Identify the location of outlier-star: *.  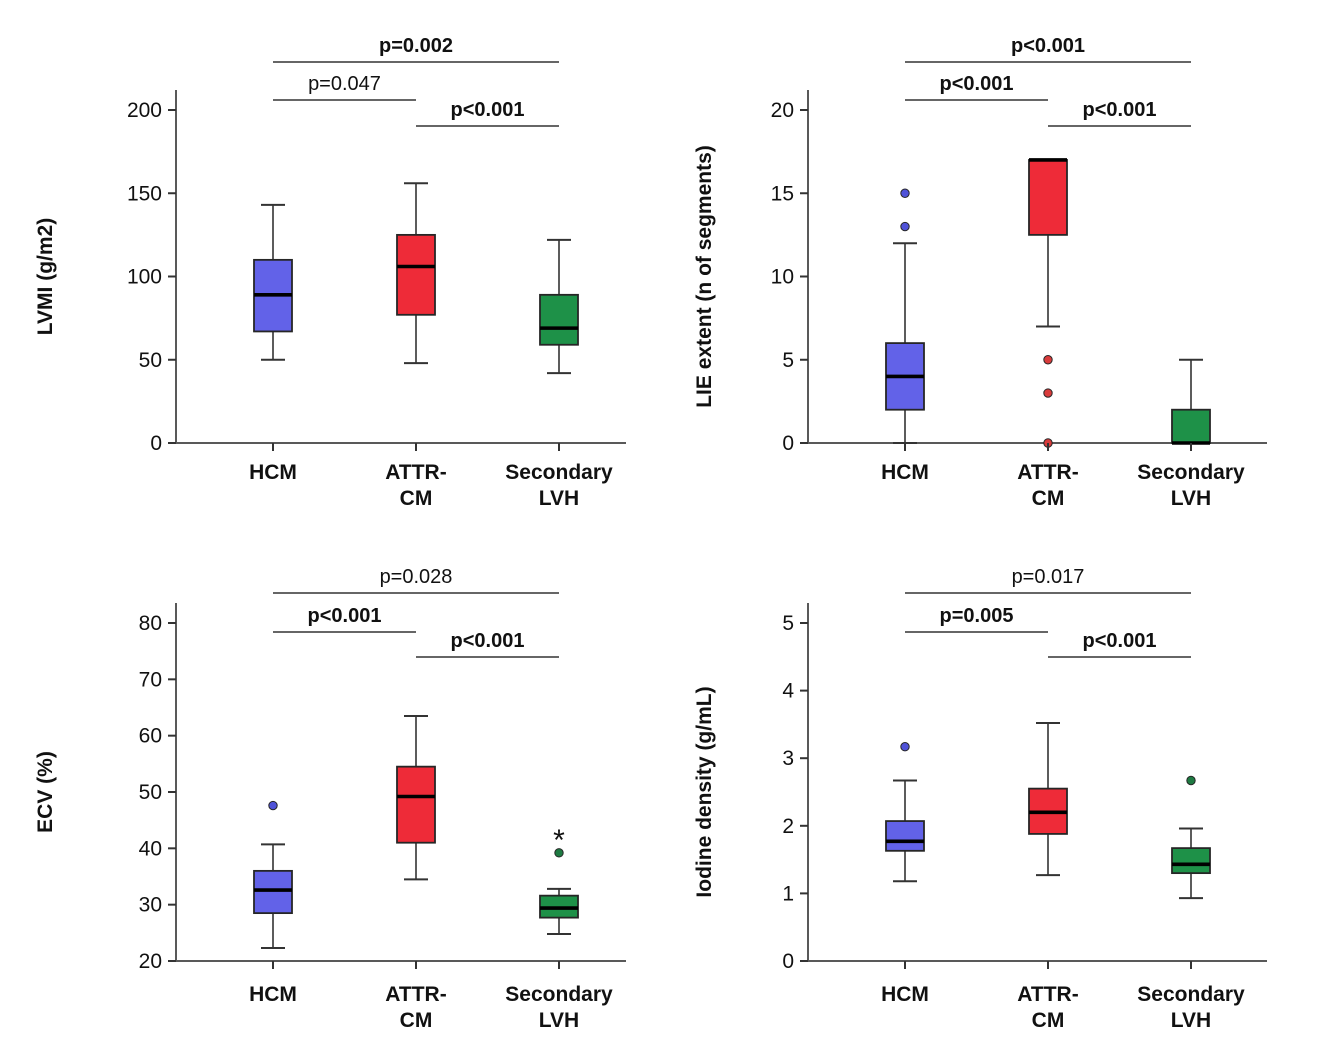
(559, 840).